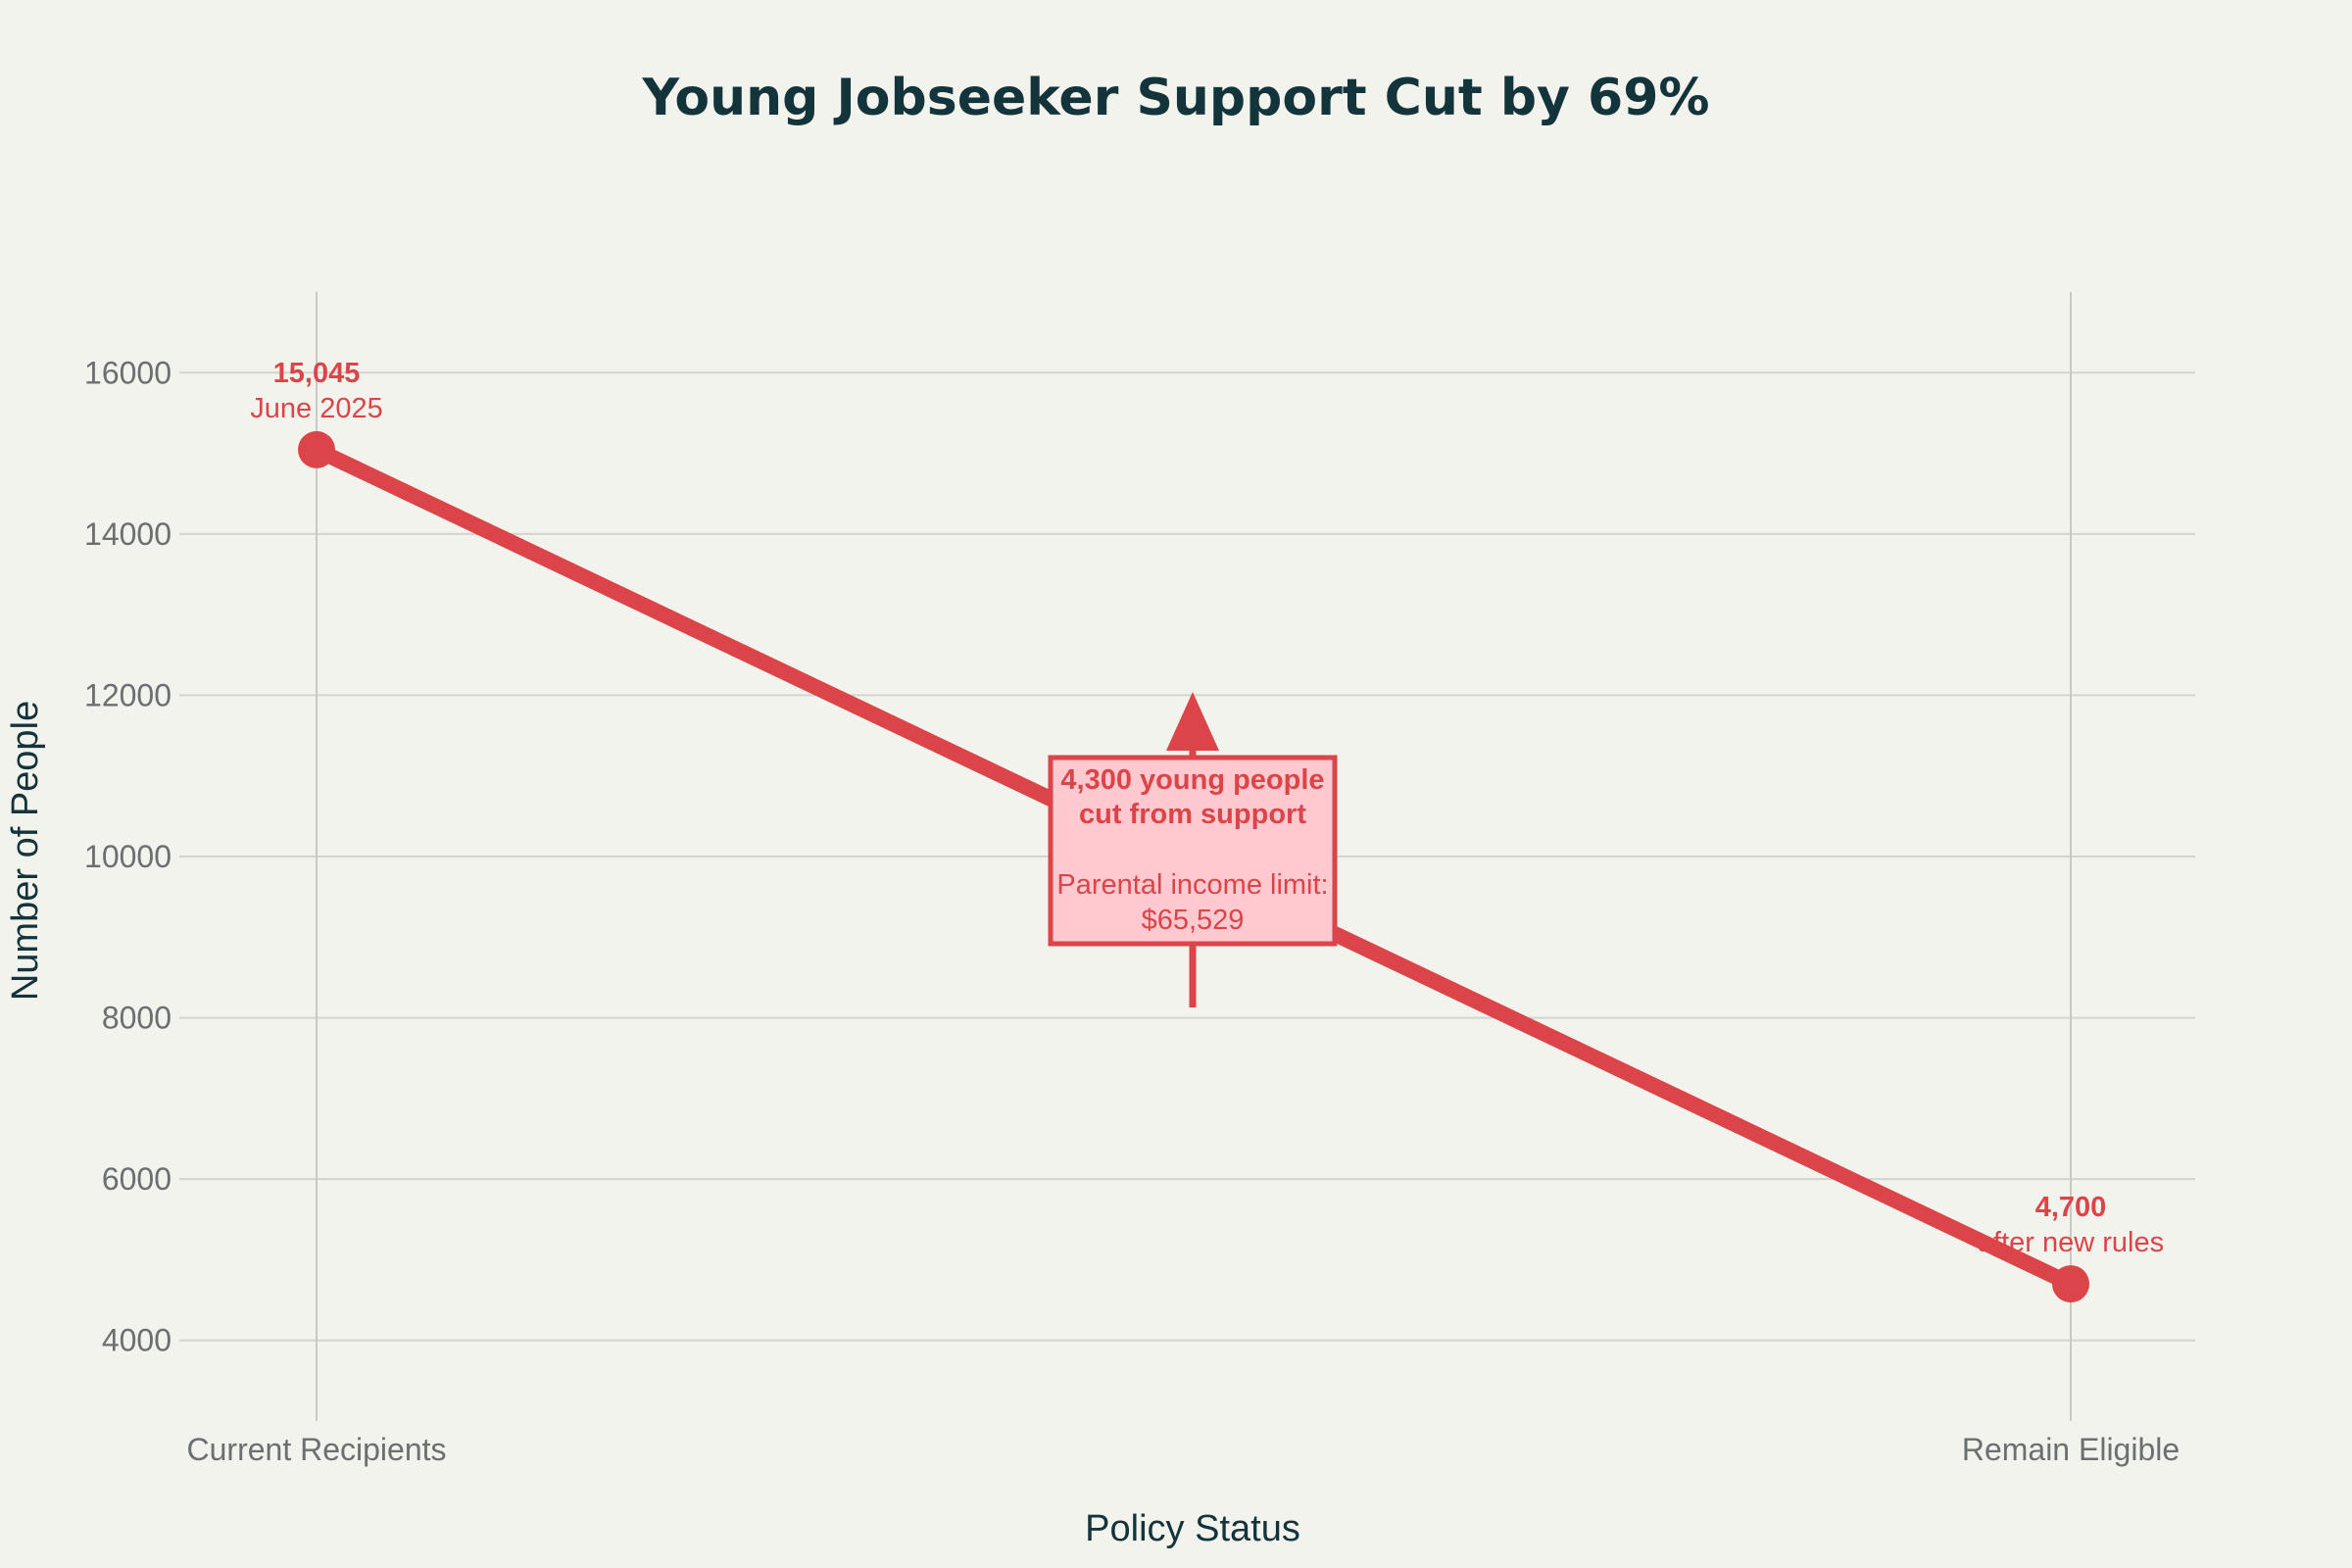 The image size is (2352, 1568). I want to click on data-label-sub: after new rules, so click(2071, 1242).